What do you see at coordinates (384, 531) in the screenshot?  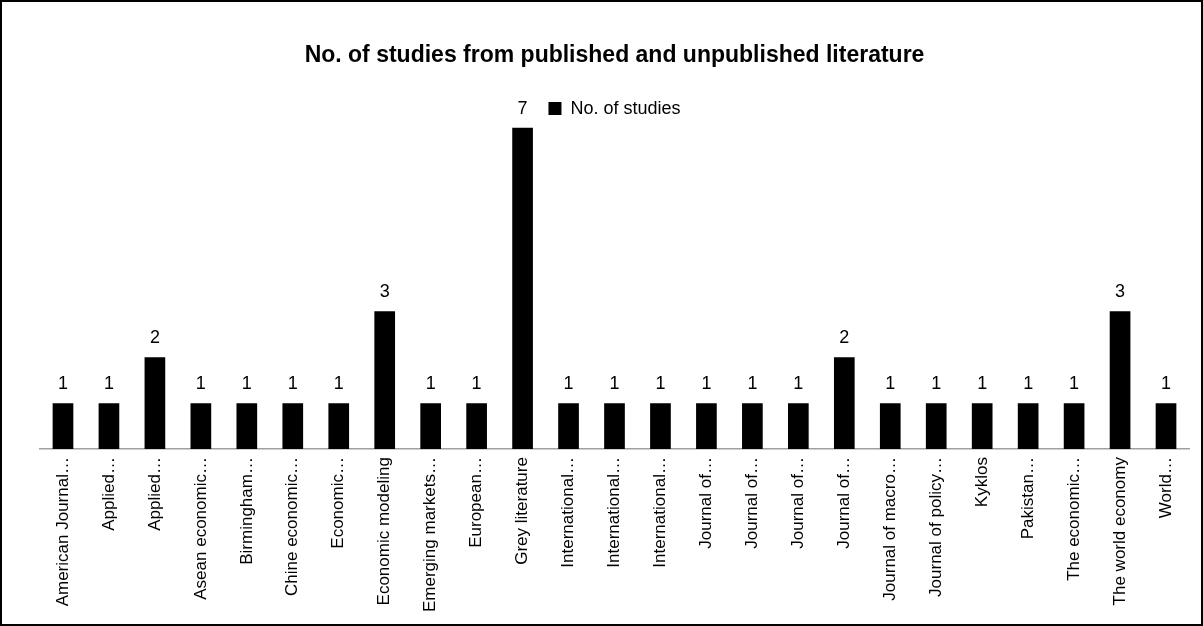 I see `x-tick-label: Economic modeling` at bounding box center [384, 531].